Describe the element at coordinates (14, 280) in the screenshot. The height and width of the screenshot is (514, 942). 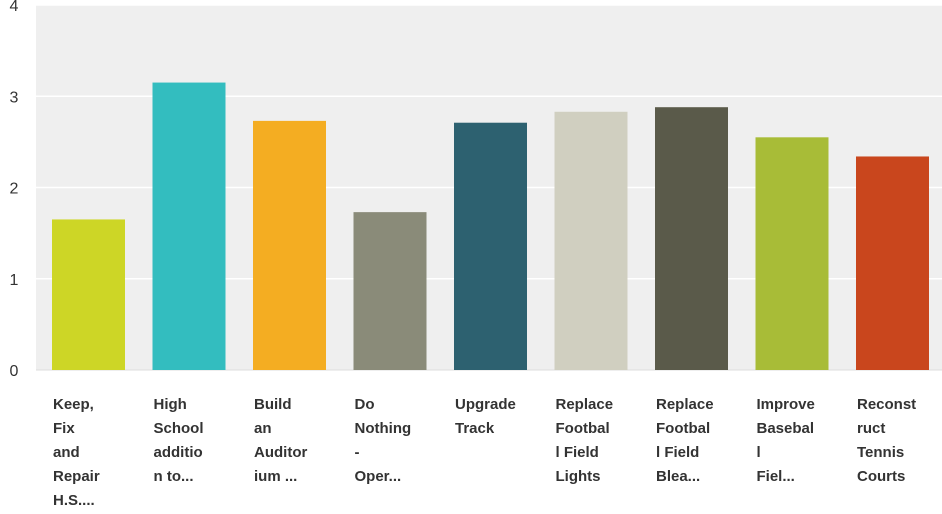
I see `y-tick-label: 1` at that location.